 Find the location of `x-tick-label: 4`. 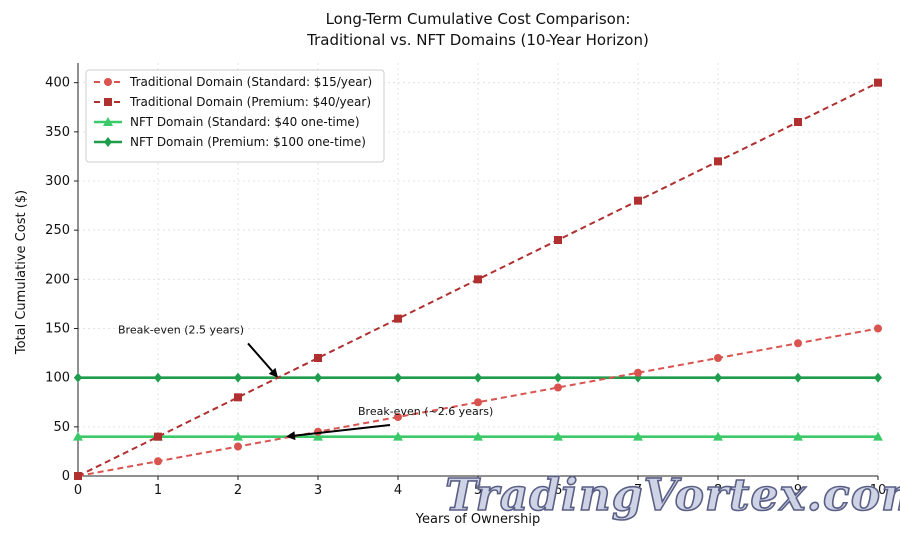

x-tick-label: 4 is located at coordinates (398, 490).